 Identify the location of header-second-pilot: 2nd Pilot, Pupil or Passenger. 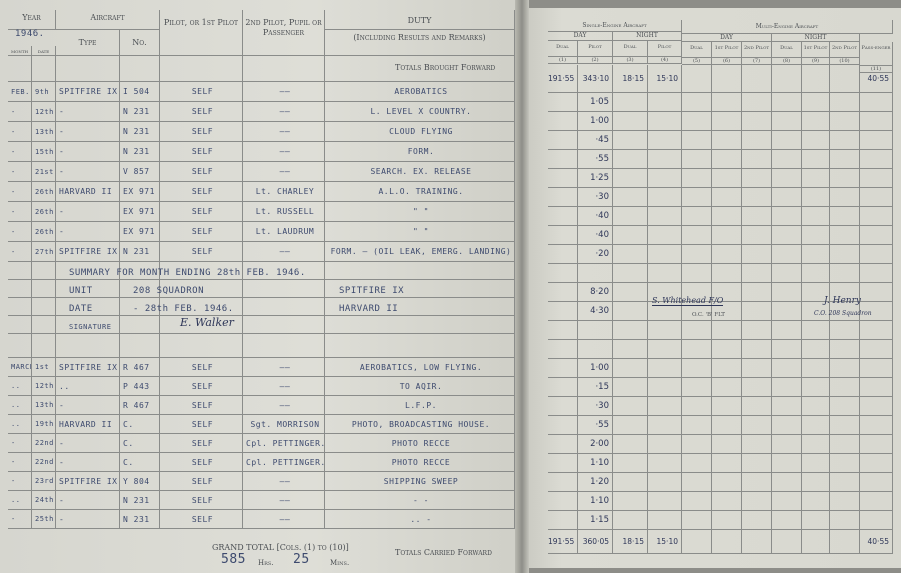
(284, 33).